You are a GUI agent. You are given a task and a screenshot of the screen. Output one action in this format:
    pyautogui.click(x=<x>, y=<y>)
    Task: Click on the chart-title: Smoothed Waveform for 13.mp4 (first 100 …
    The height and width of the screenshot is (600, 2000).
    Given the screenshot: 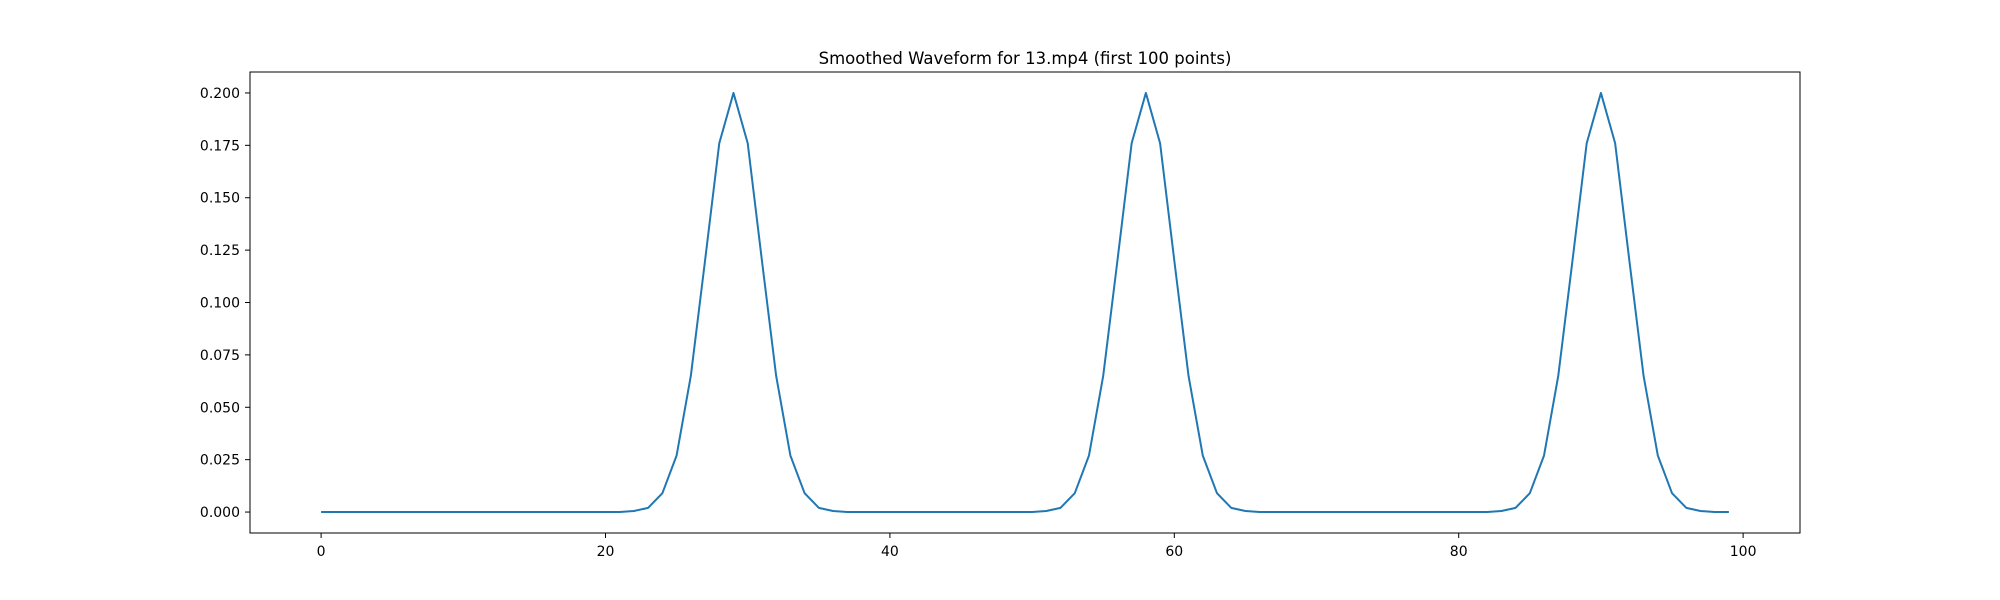 What is the action you would take?
    pyautogui.click(x=1025, y=58)
    